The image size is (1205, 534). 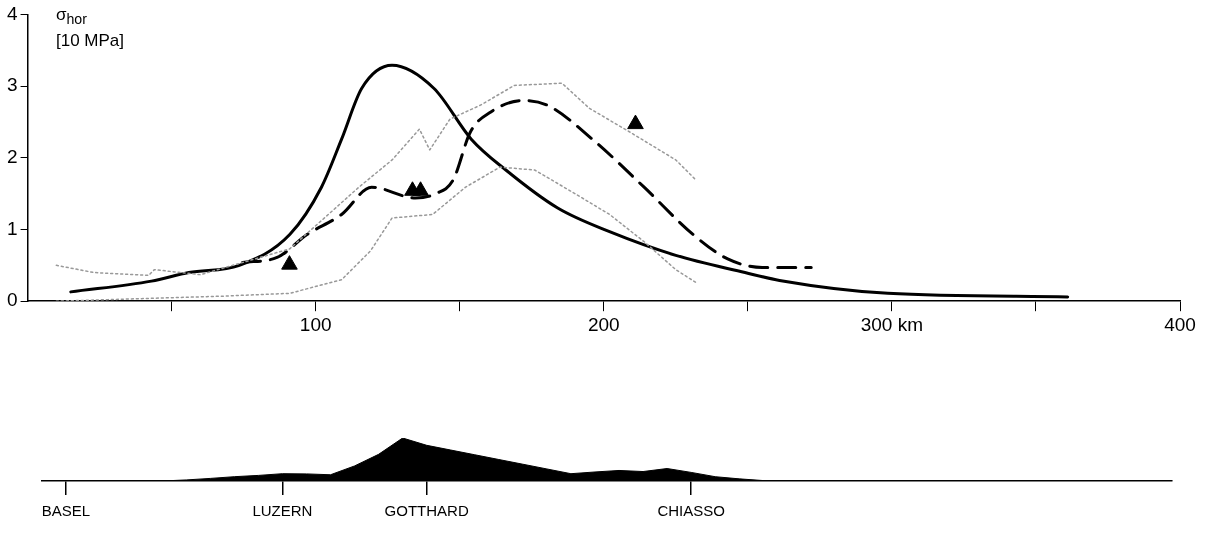 What do you see at coordinates (12, 300) in the screenshot?
I see `y-tick-label: 0` at bounding box center [12, 300].